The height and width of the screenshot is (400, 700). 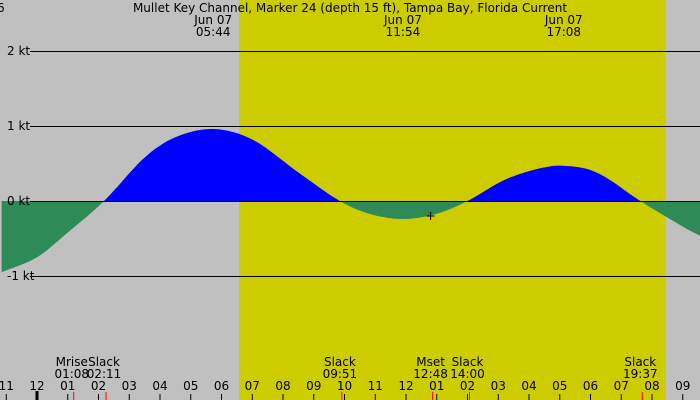 I want to click on event-time-label: 01:08, so click(x=71, y=374).